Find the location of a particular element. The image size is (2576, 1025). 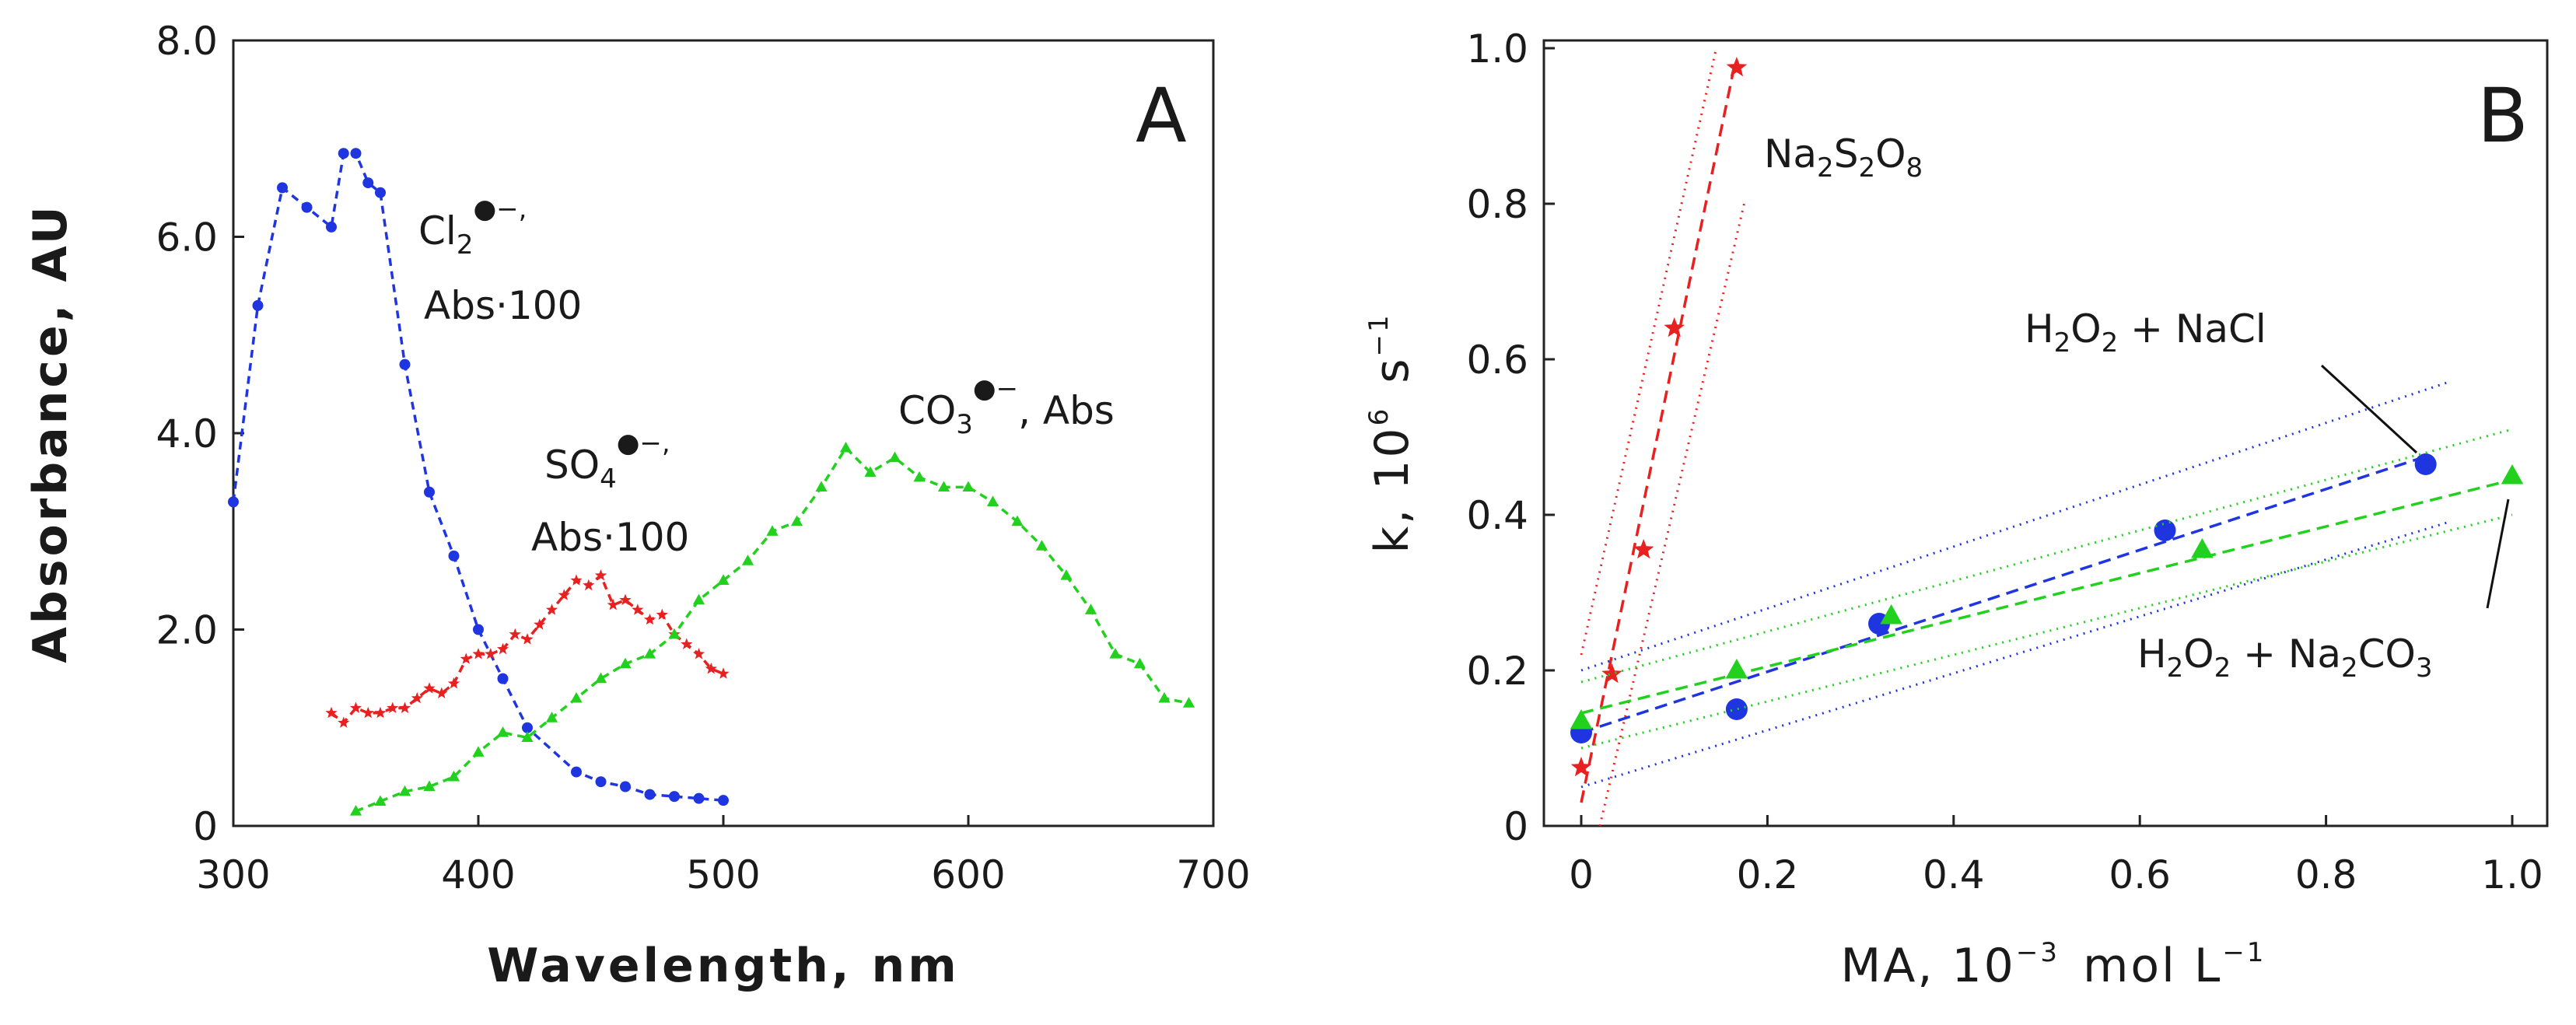

so4-subscript: 4 is located at coordinates (608, 480).